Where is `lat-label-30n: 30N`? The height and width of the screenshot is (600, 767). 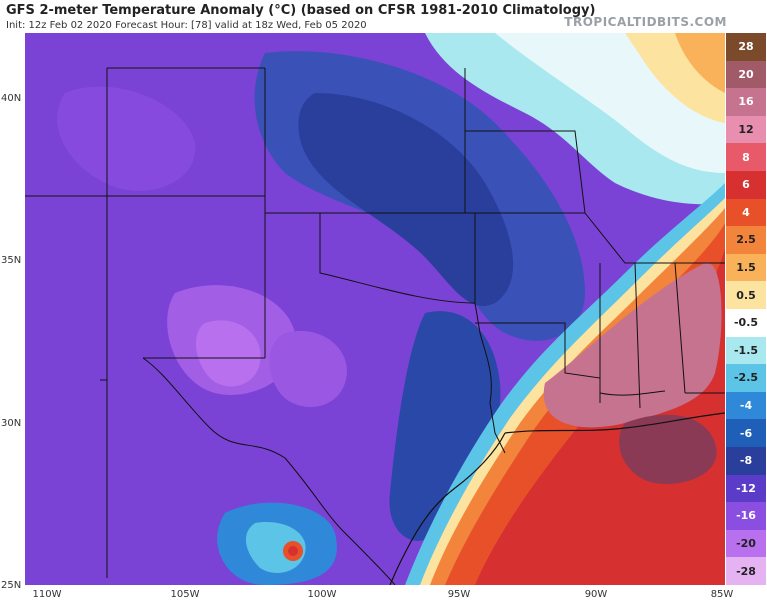
lat-label-30n: 30N is located at coordinates (11, 423).